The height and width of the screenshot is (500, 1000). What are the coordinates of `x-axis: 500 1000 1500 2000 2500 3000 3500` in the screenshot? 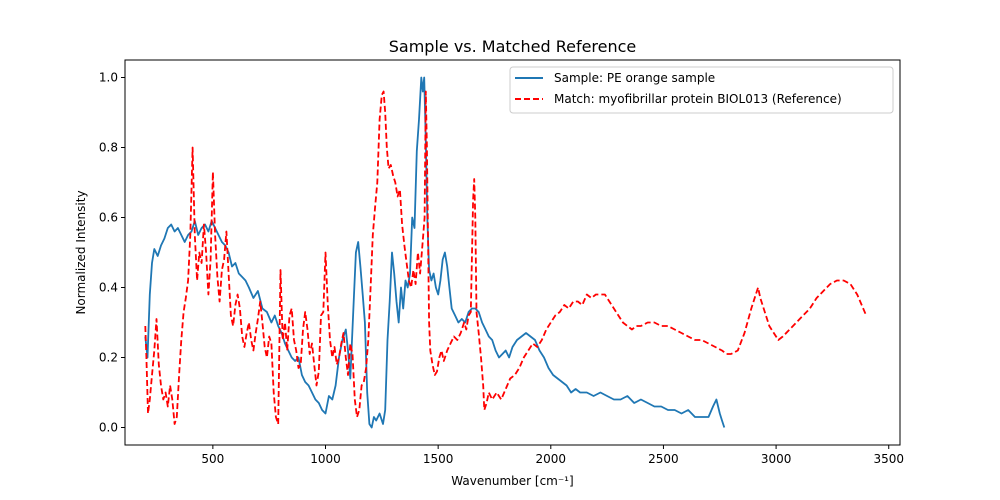 It's located at (552, 455).